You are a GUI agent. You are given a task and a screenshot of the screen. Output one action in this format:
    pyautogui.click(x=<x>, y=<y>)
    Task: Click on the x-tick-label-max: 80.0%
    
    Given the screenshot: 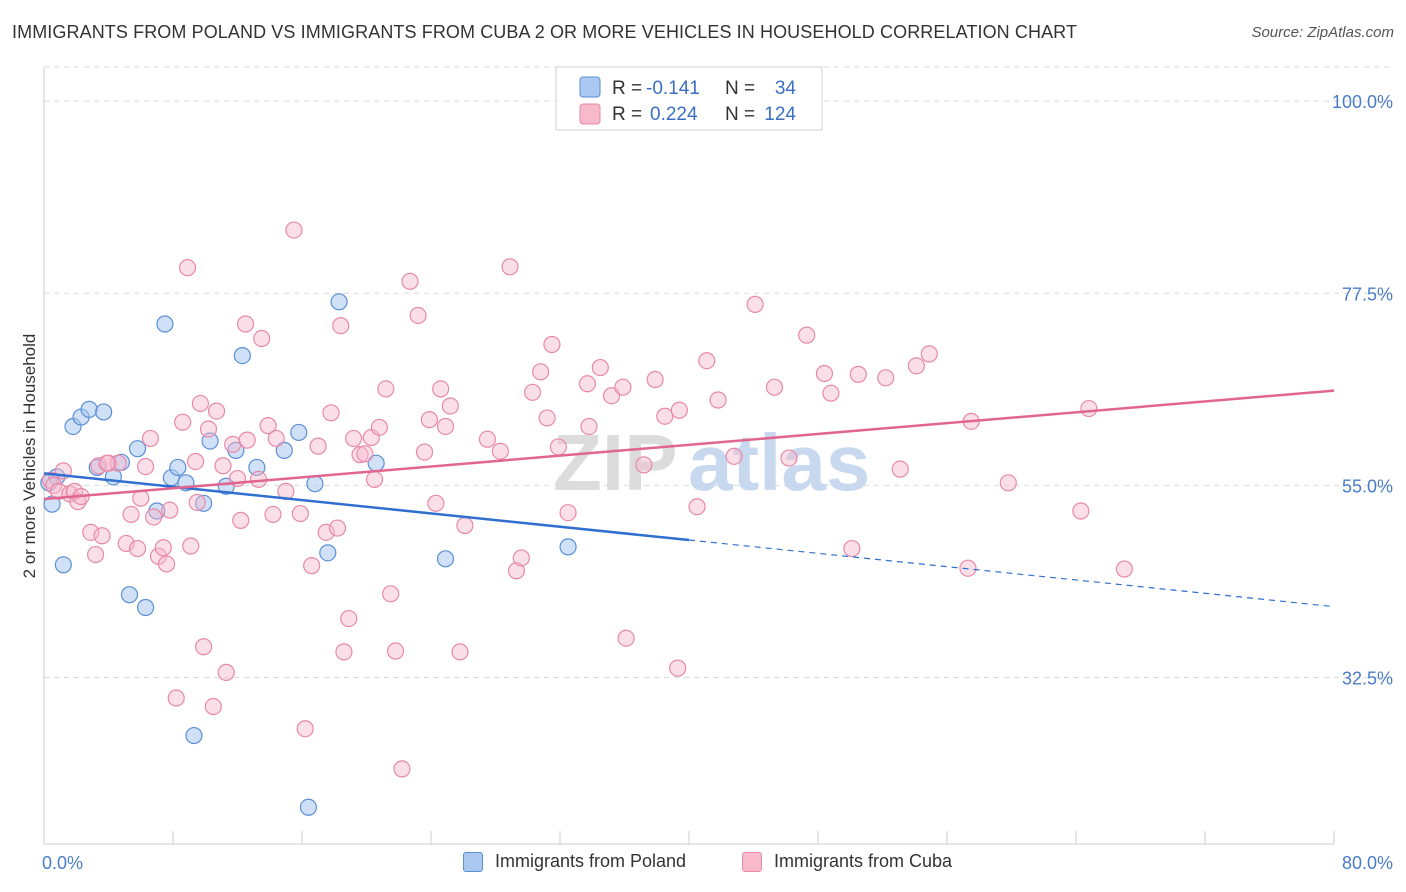 What is the action you would take?
    pyautogui.click(x=1367, y=863)
    